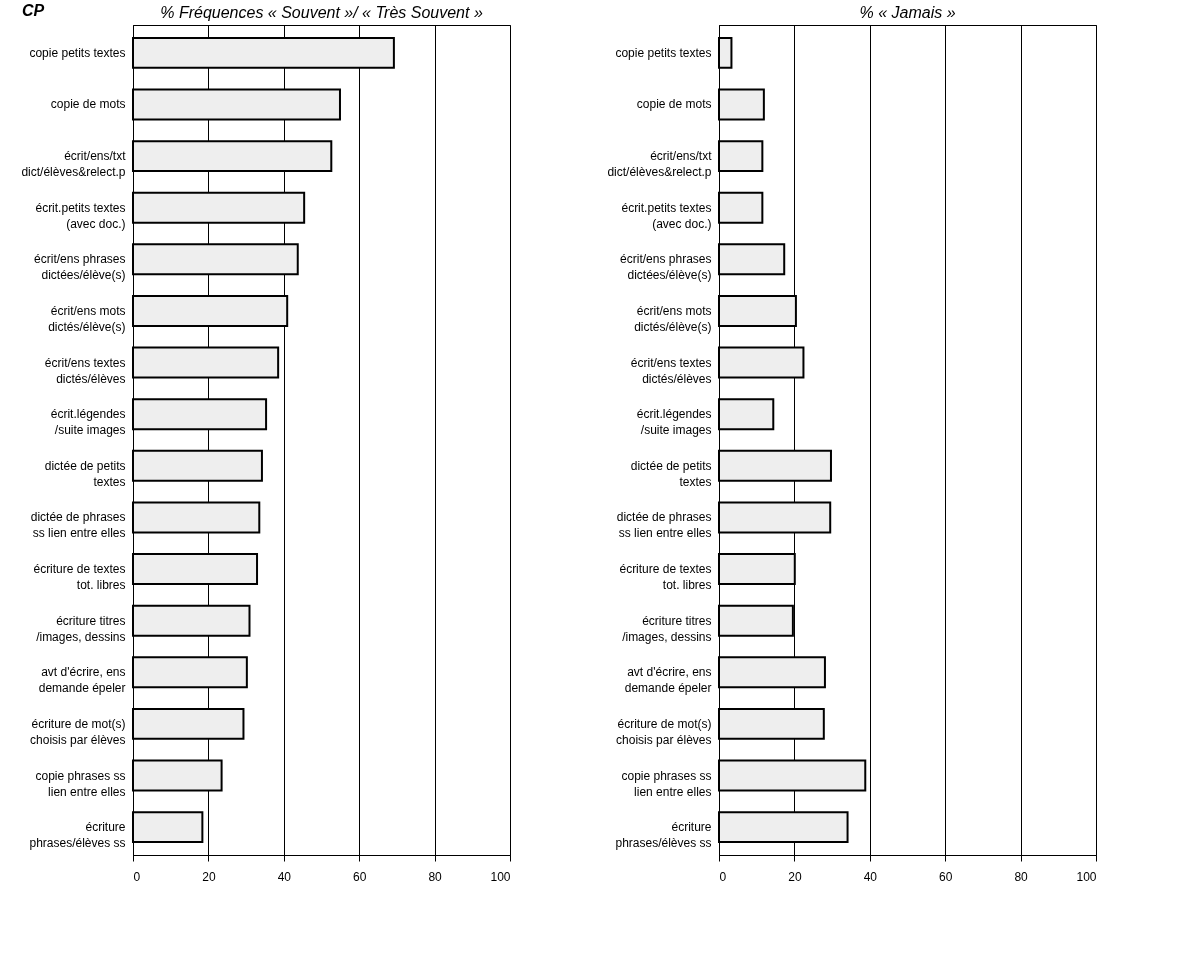  I want to click on text: CP, so click(33, 11).